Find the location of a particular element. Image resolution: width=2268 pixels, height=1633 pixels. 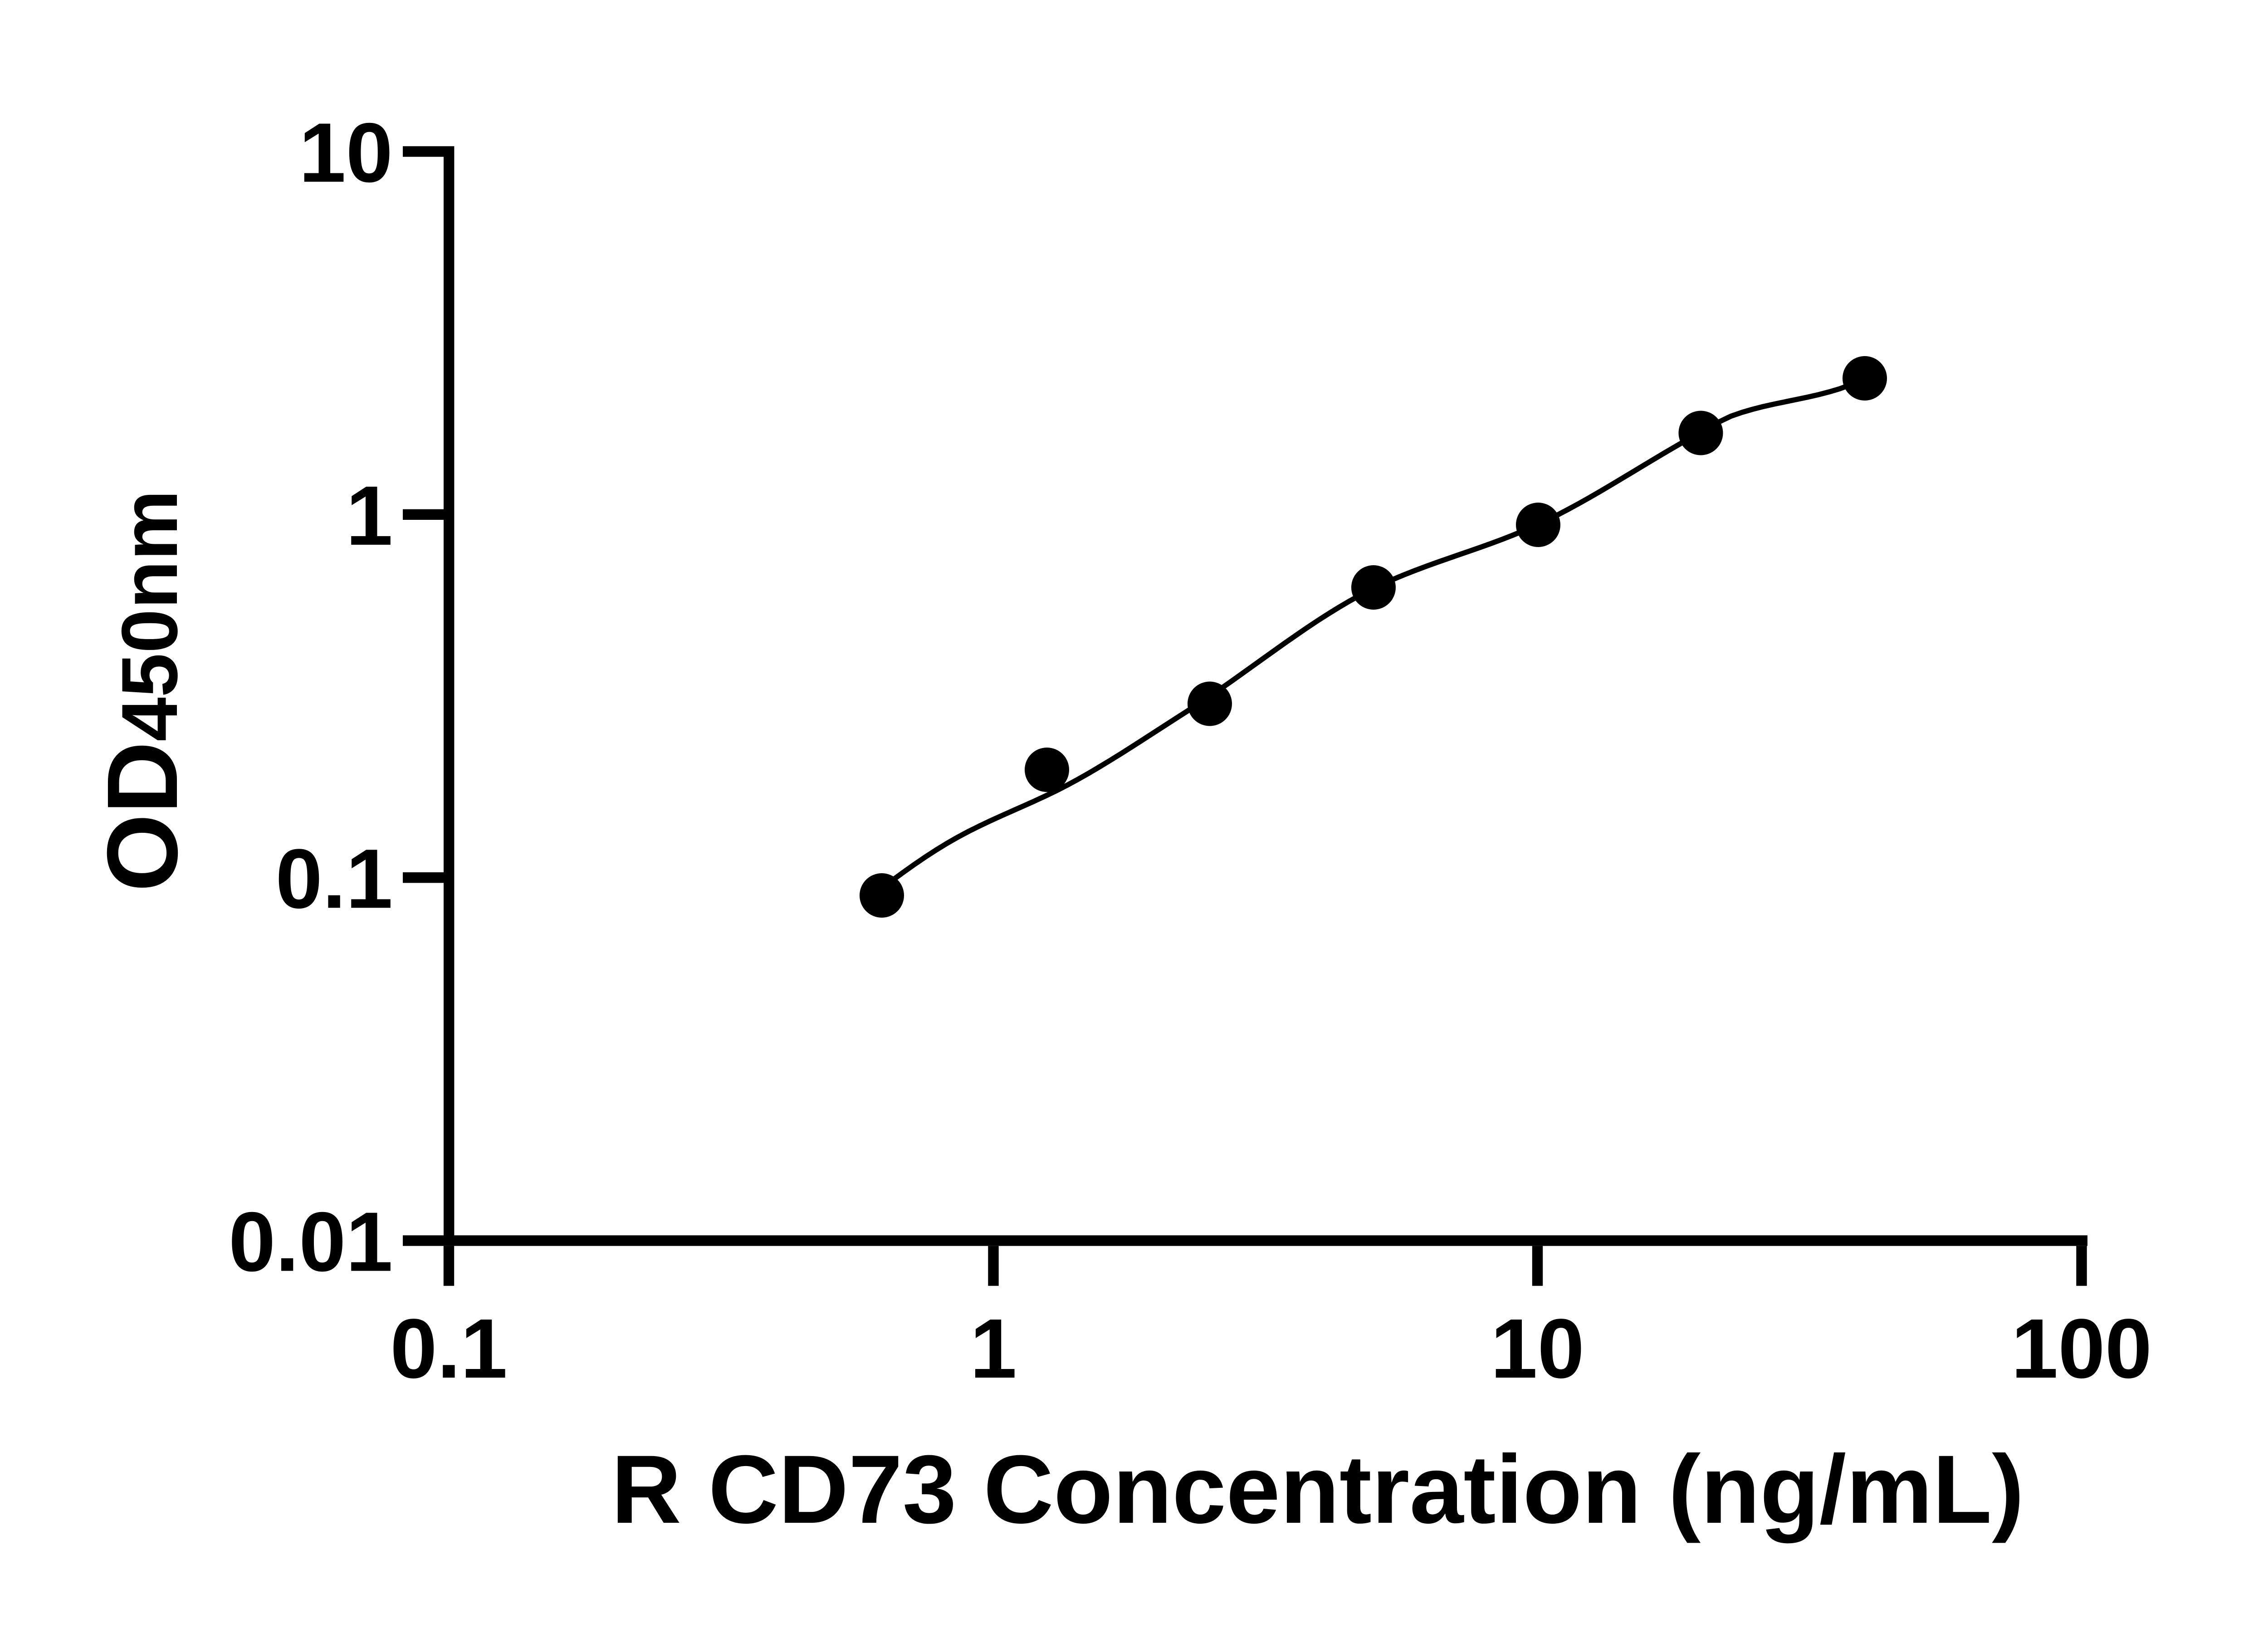

svg-text: 0.01 is located at coordinates (311, 1242).